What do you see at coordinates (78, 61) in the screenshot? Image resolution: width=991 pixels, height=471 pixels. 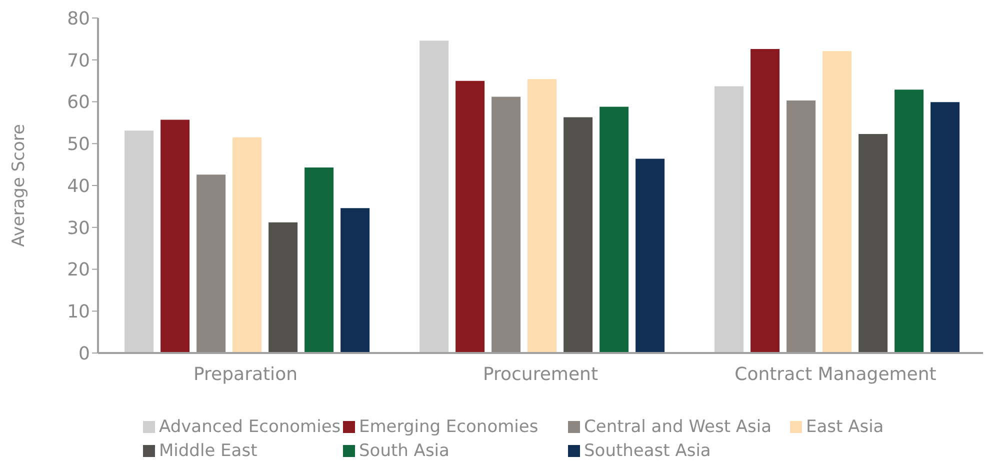 I see `y-tick-label: 70` at bounding box center [78, 61].